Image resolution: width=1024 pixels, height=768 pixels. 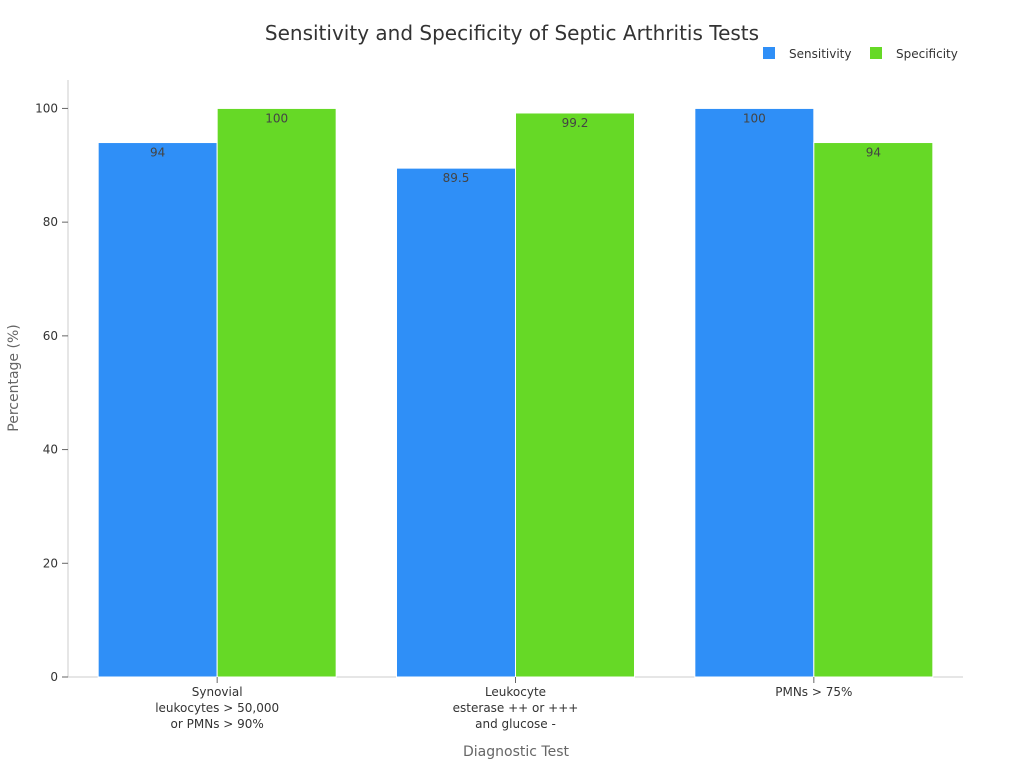 I want to click on x-tick-label: Leukocyte, so click(x=515, y=692).